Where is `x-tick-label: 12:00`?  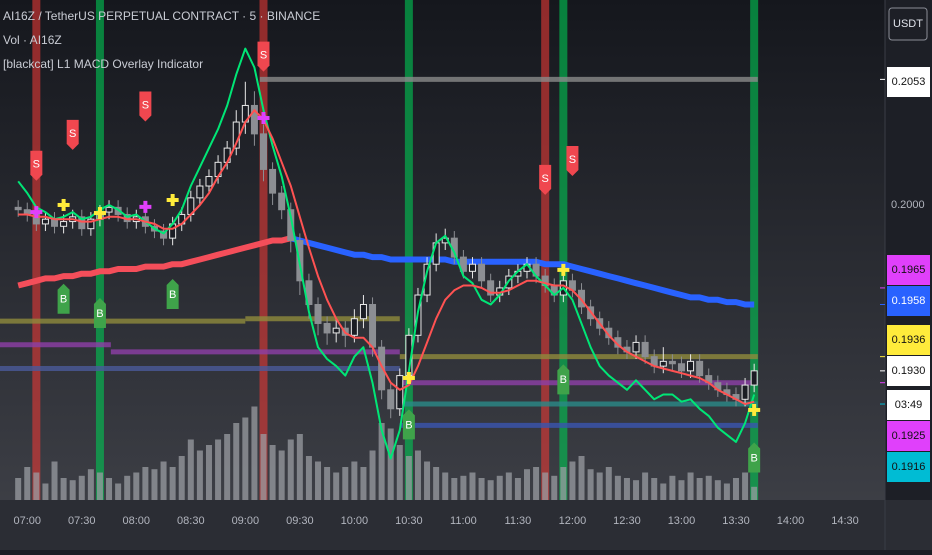 x-tick-label: 12:00 is located at coordinates (573, 521).